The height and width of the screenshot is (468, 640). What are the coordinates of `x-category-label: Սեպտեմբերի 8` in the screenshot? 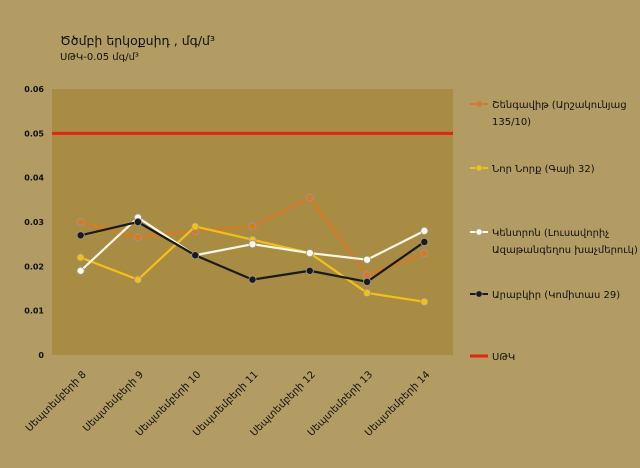 It's located at (56, 401).